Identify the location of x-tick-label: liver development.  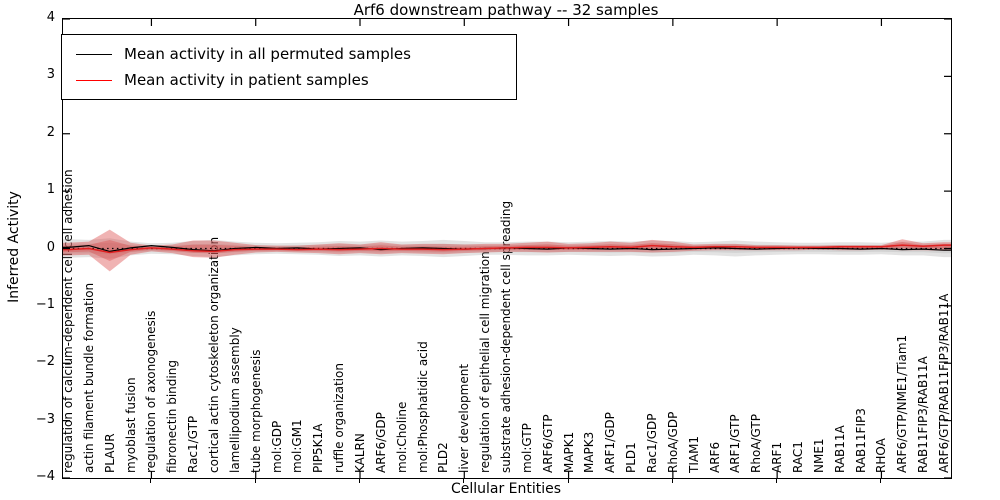
(464, 418).